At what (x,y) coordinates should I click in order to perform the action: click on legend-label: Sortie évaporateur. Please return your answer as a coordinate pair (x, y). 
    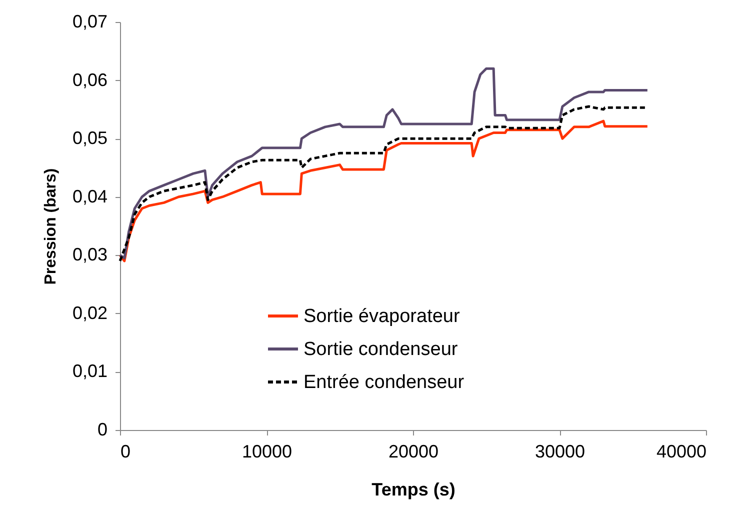
    Looking at the image, I should click on (382, 316).